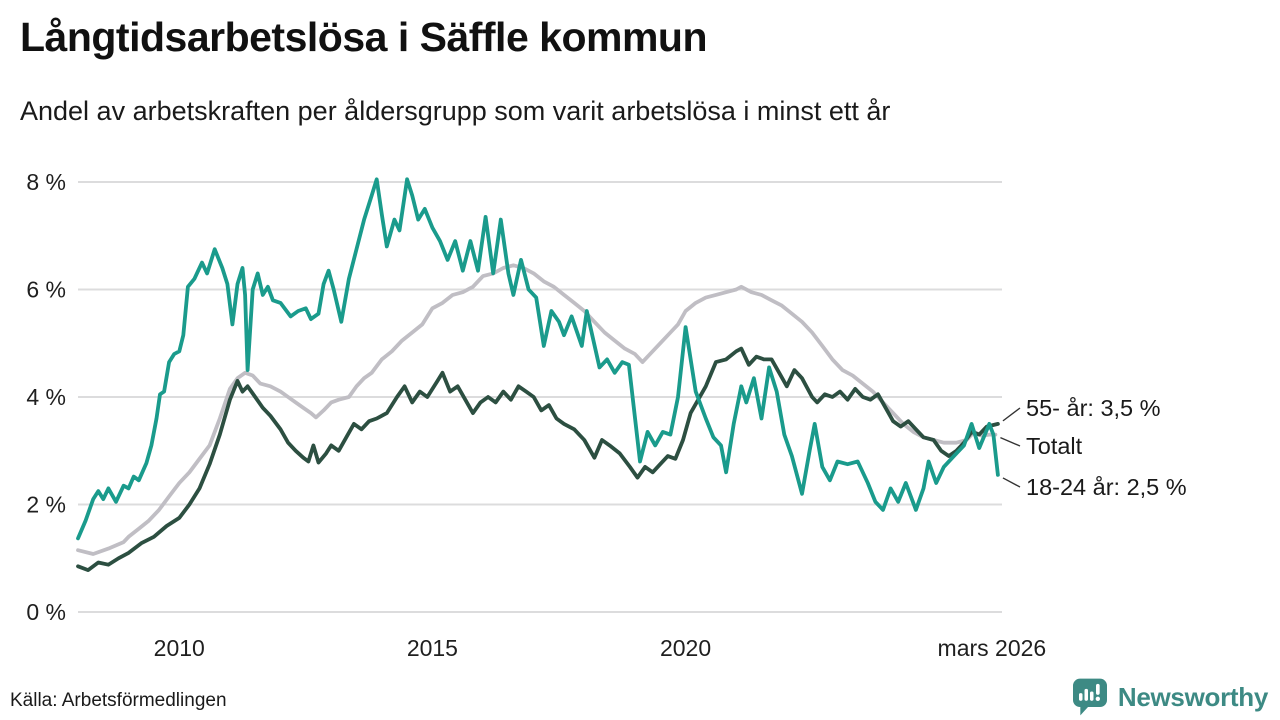 The image size is (1280, 720). Describe the element at coordinates (992, 648) in the screenshot. I see `x-axis-tick-label: mars 2026` at that location.